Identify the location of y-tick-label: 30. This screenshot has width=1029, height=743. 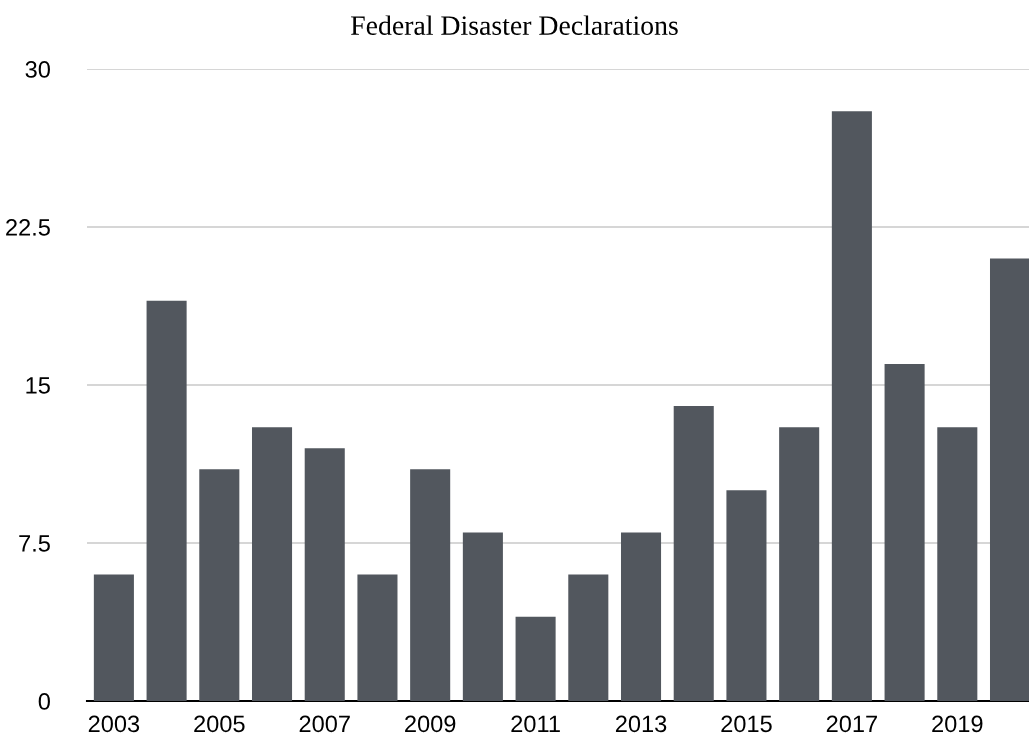
(37, 69).